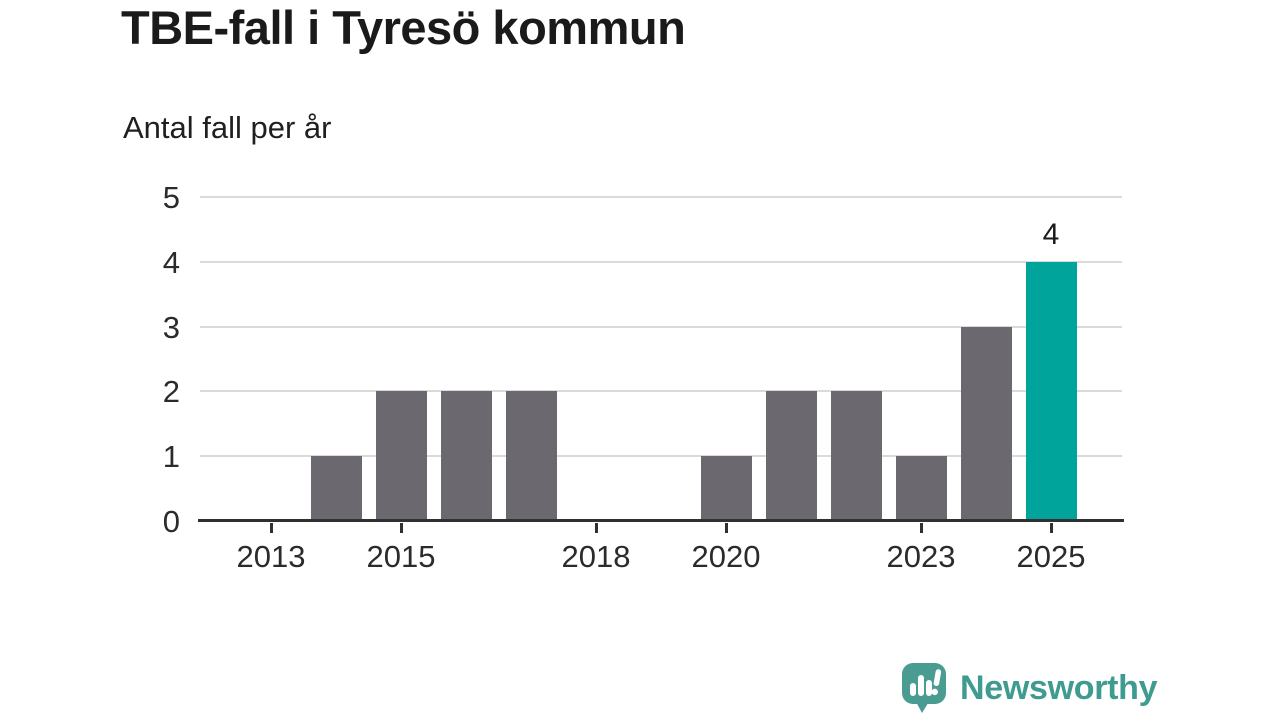  I want to click on bar-2022, so click(856, 456).